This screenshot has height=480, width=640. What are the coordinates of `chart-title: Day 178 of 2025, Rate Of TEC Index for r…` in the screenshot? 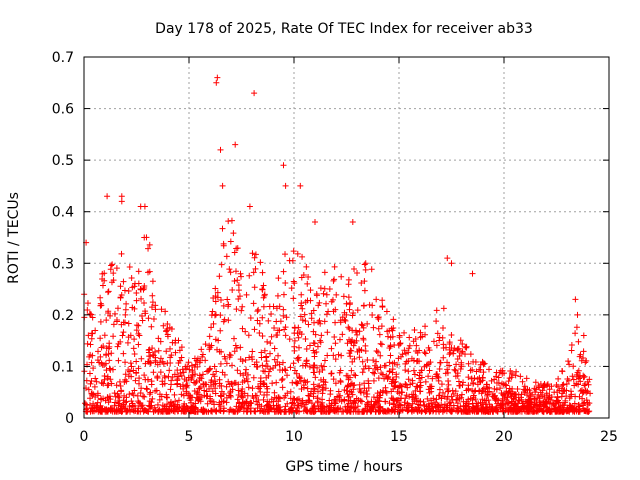 It's located at (344, 29).